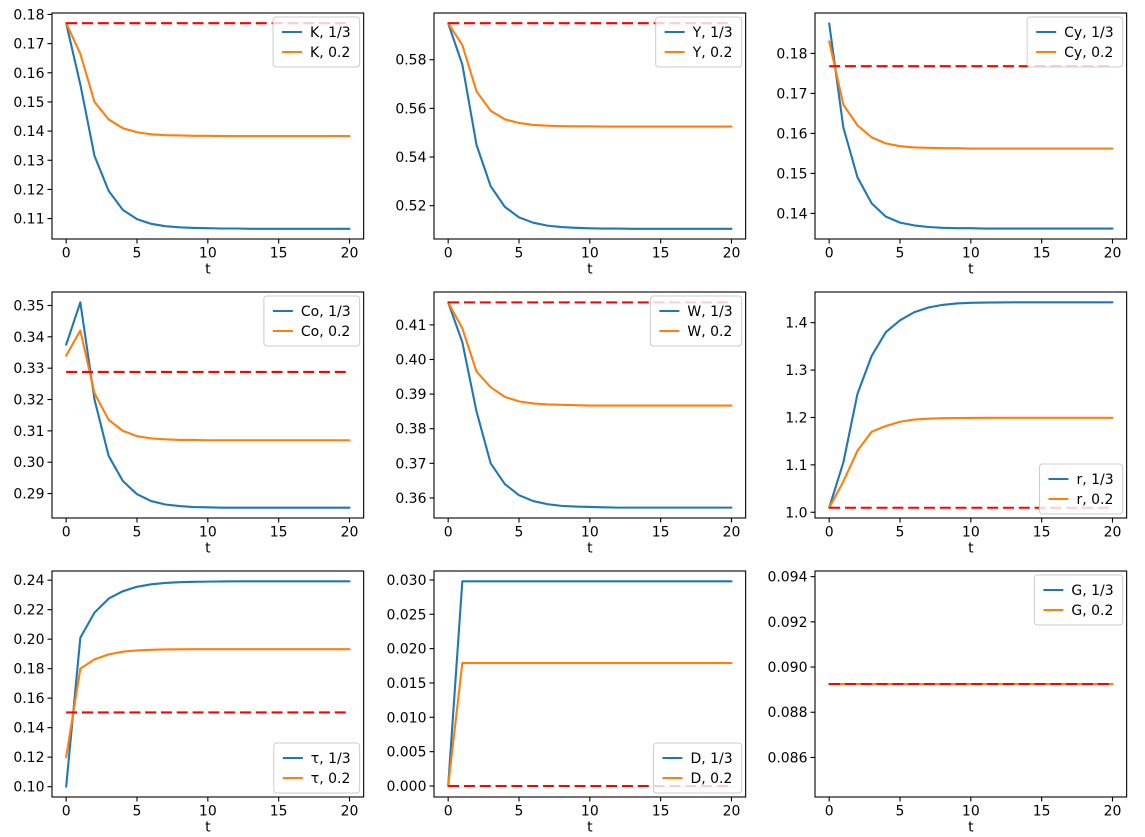 Image resolution: width=1145 pixels, height=837 pixels. Describe the element at coordinates (28, 432) in the screenshot. I see `y-tick-label: 0.31` at that location.